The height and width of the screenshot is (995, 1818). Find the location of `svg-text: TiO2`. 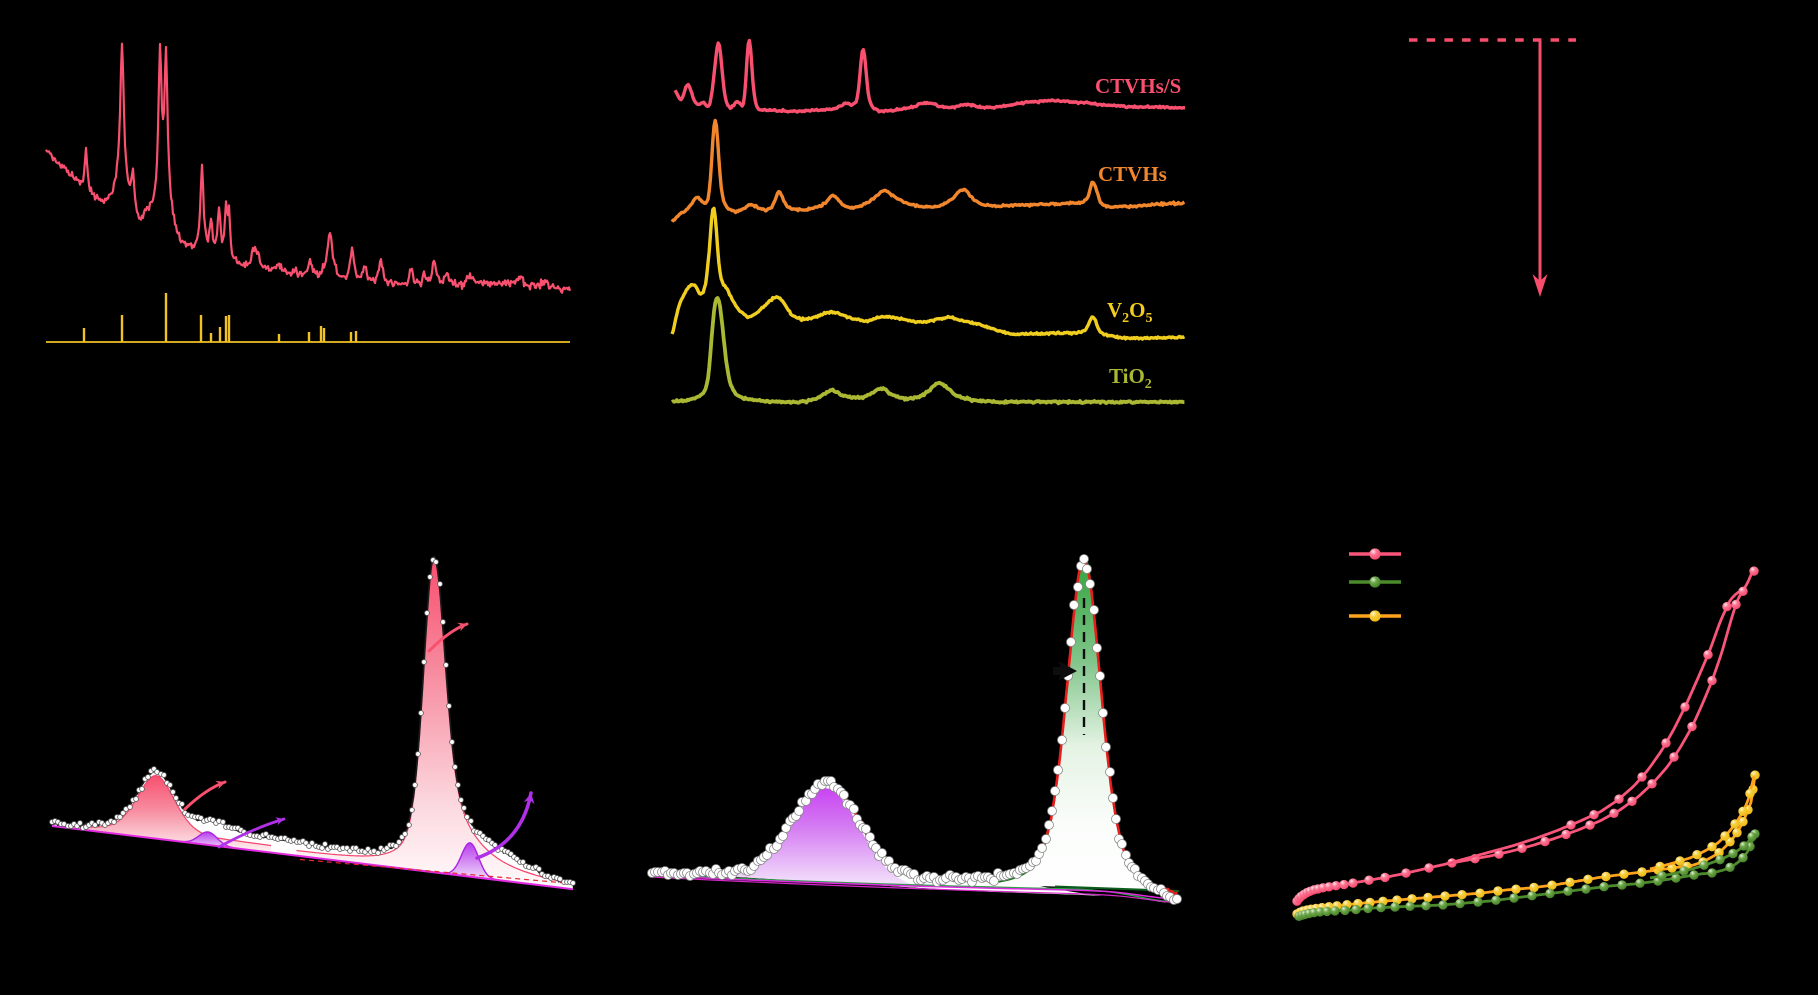

svg-text: TiO2 is located at coordinates (1130, 378).